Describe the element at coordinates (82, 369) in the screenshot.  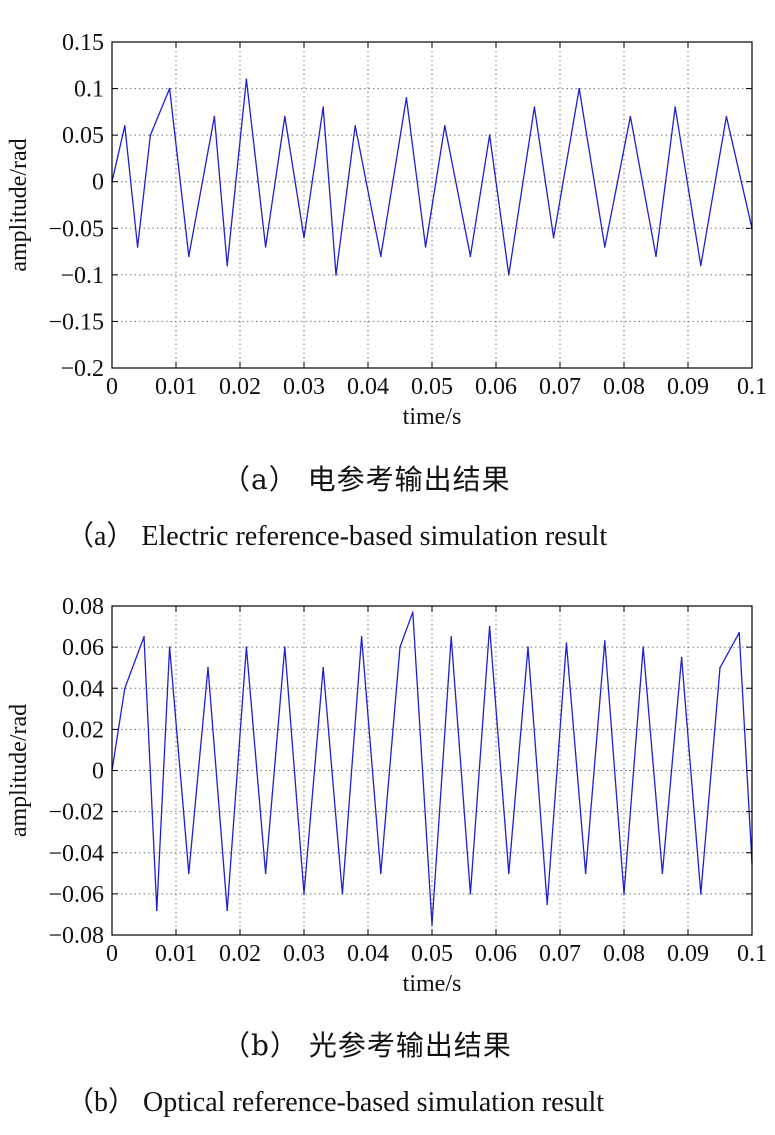
I see `y-tick-label-a: −0.2` at that location.